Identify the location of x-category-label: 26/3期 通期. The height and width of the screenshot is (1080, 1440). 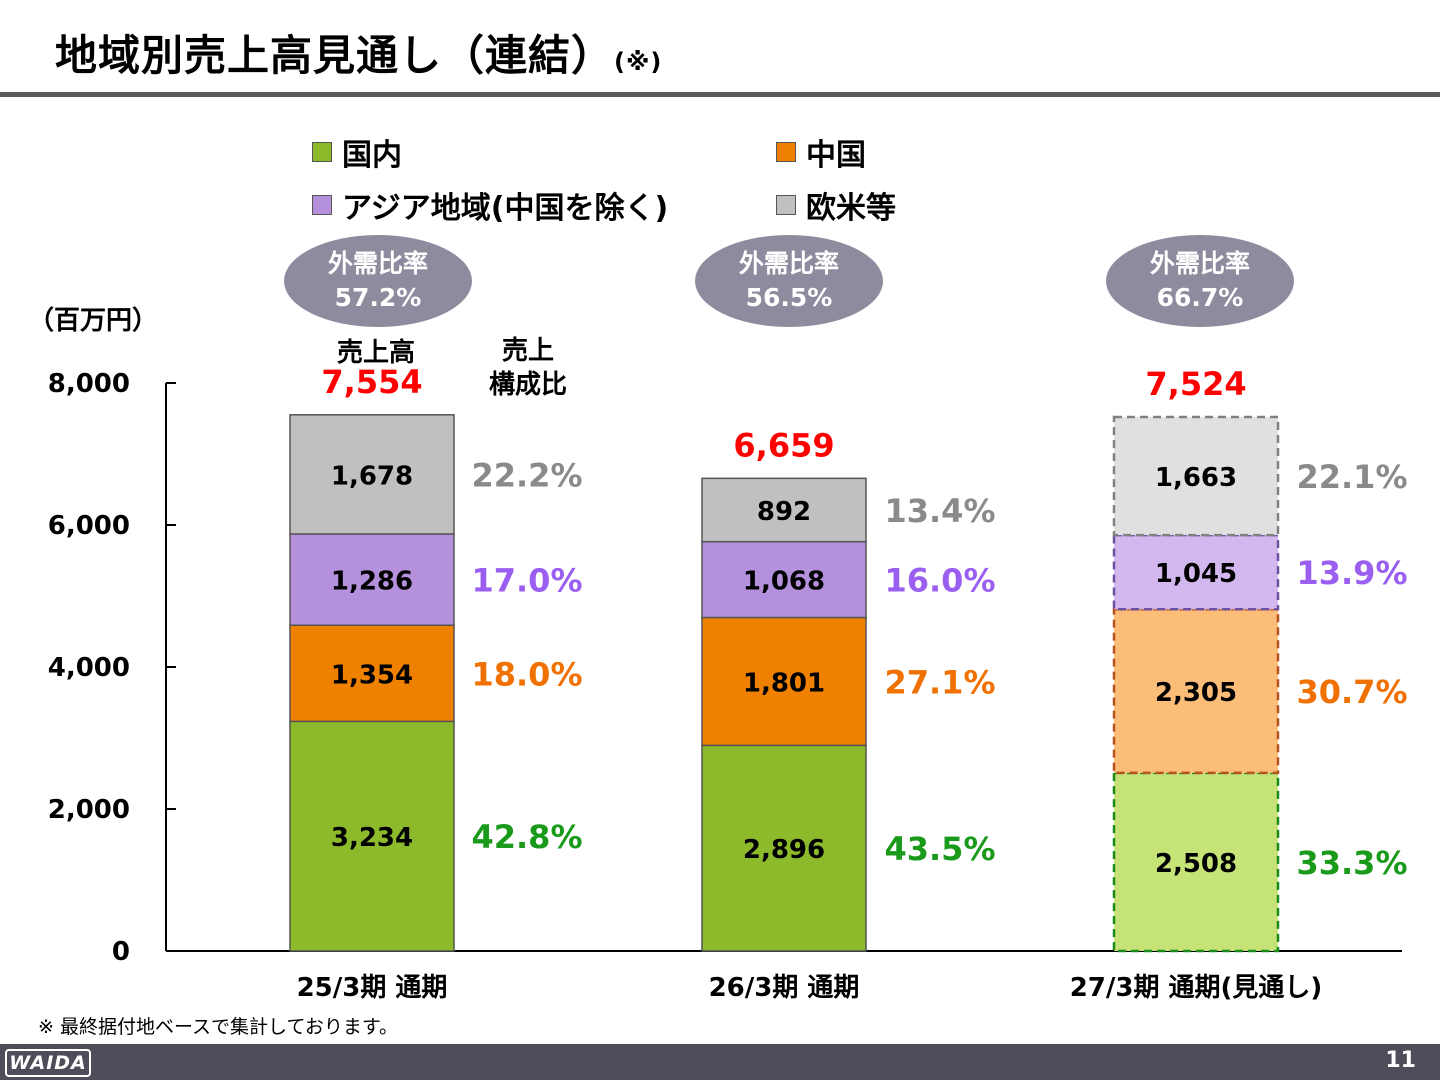
(784, 988).